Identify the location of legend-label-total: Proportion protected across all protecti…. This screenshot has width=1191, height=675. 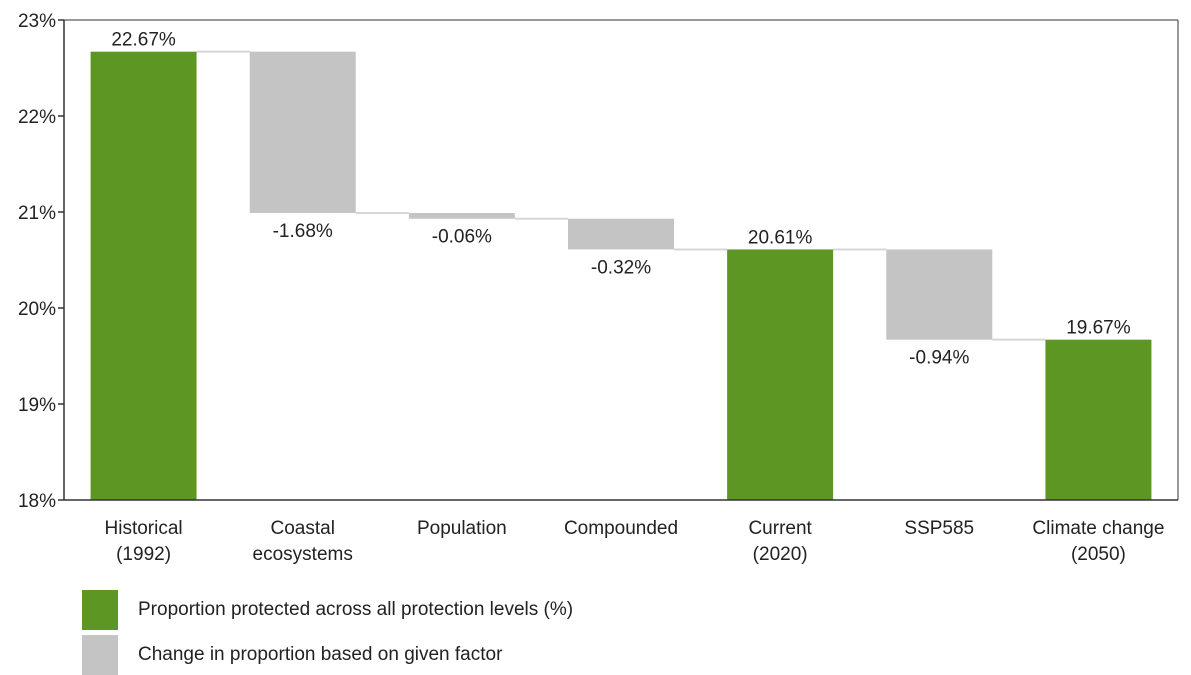
(356, 609).